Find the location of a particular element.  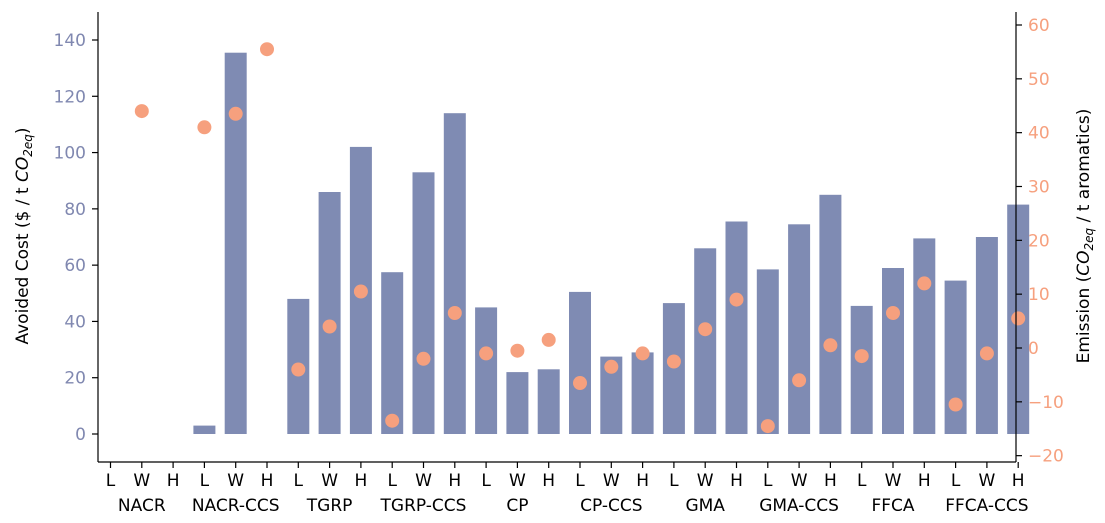

left-tick-label: 20 is located at coordinates (75, 379).